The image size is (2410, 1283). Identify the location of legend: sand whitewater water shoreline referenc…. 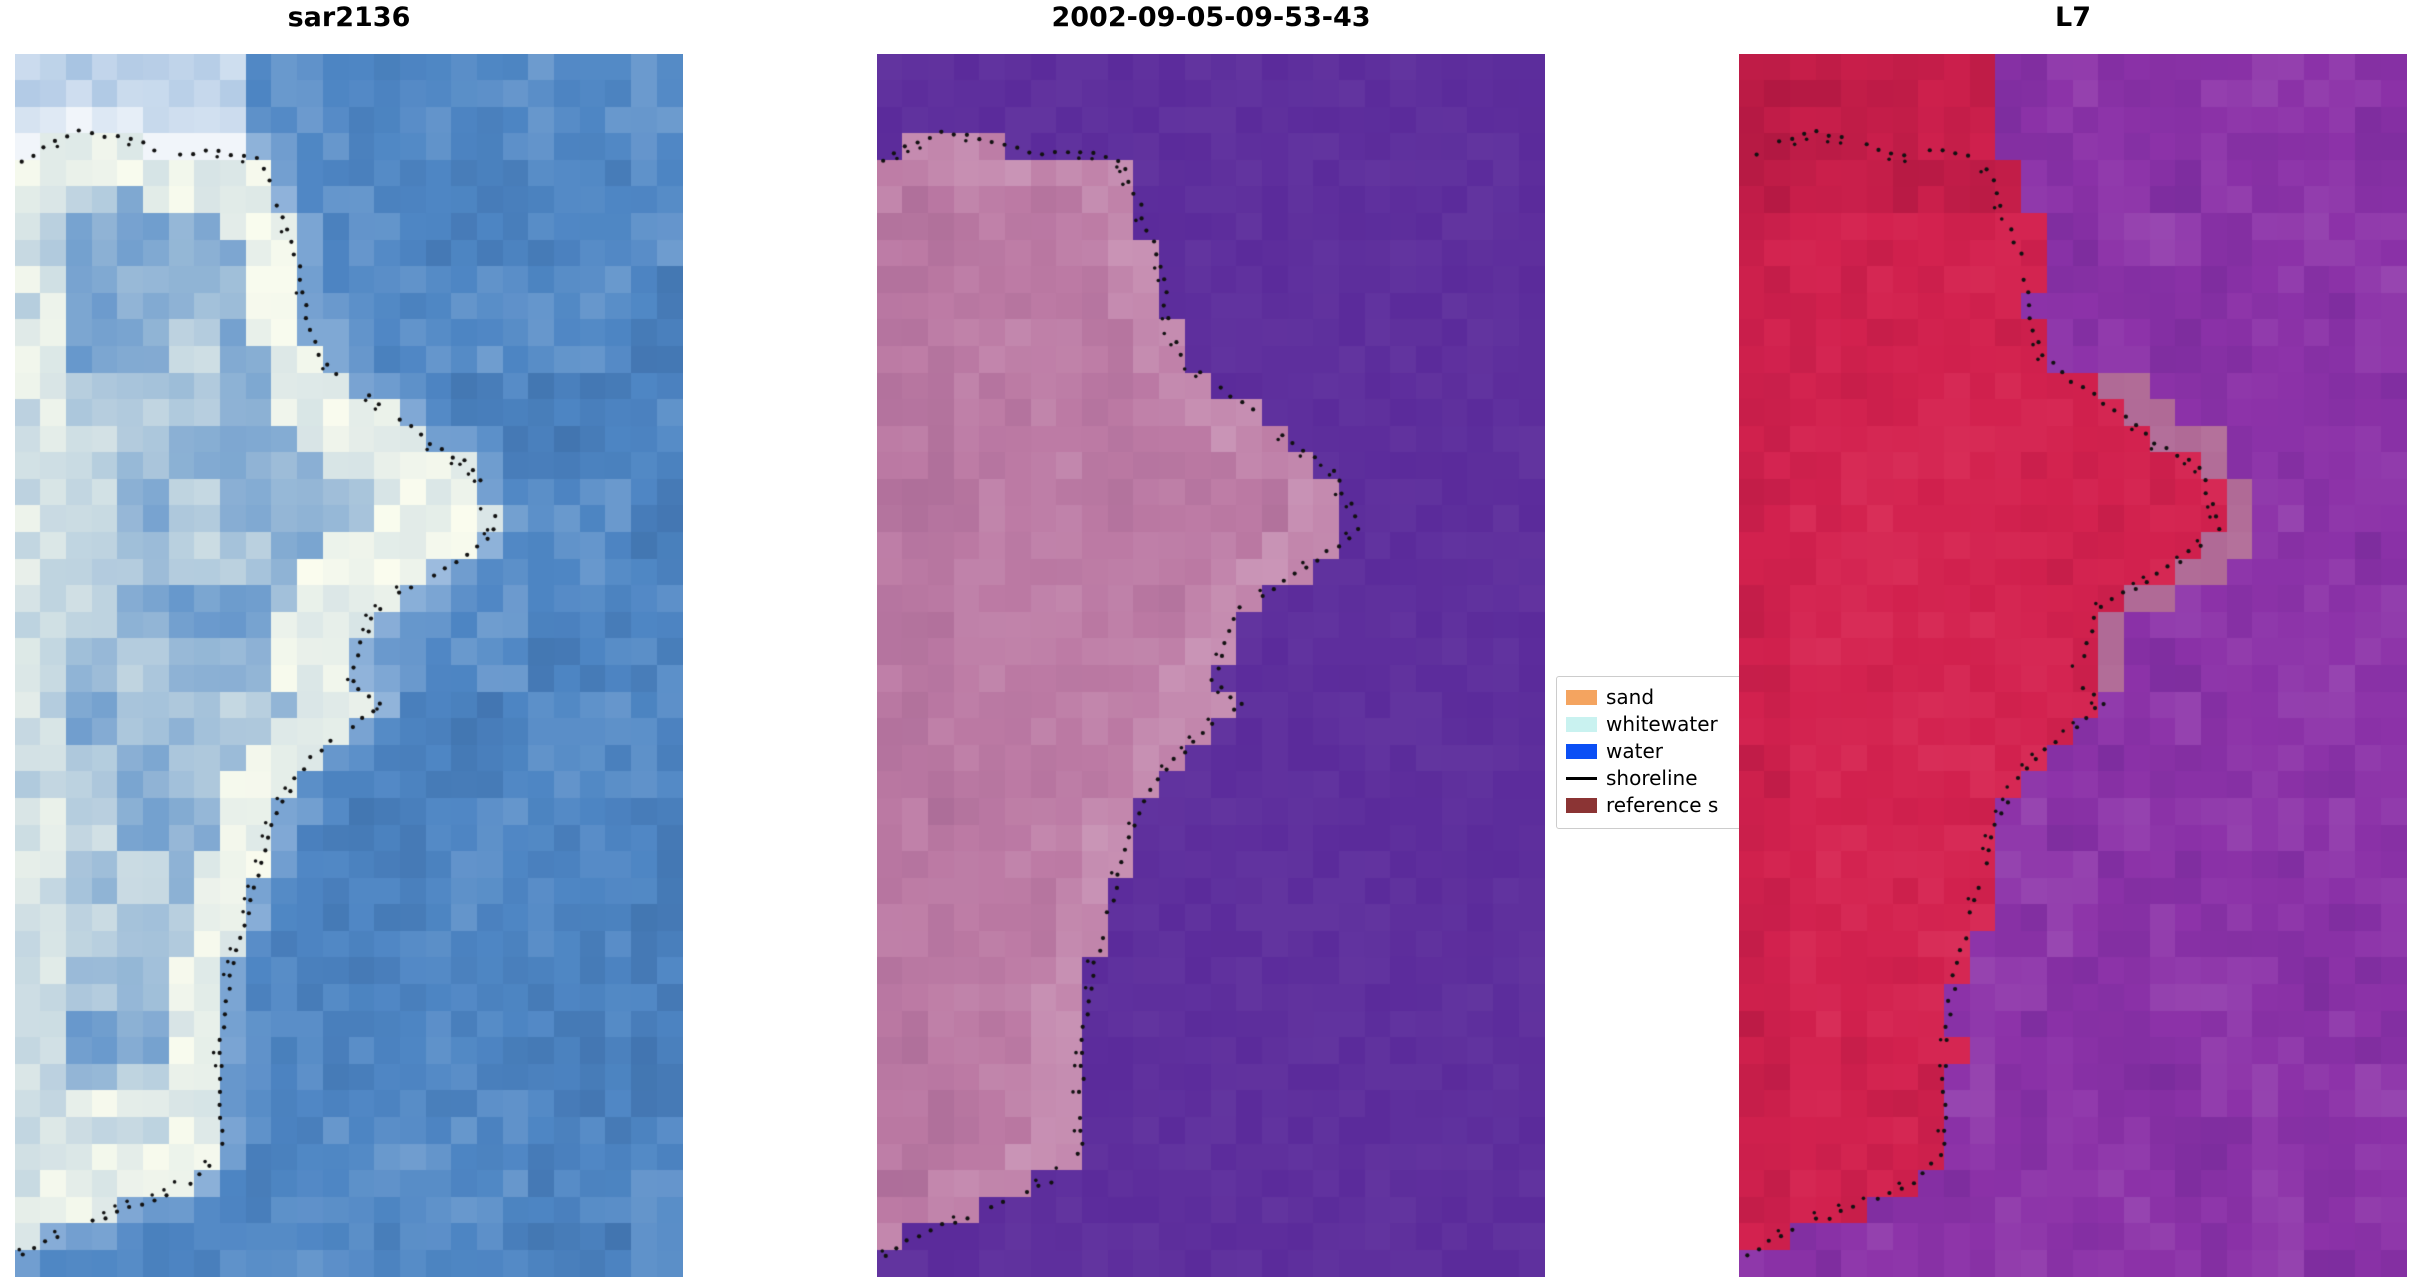
(1652, 752).